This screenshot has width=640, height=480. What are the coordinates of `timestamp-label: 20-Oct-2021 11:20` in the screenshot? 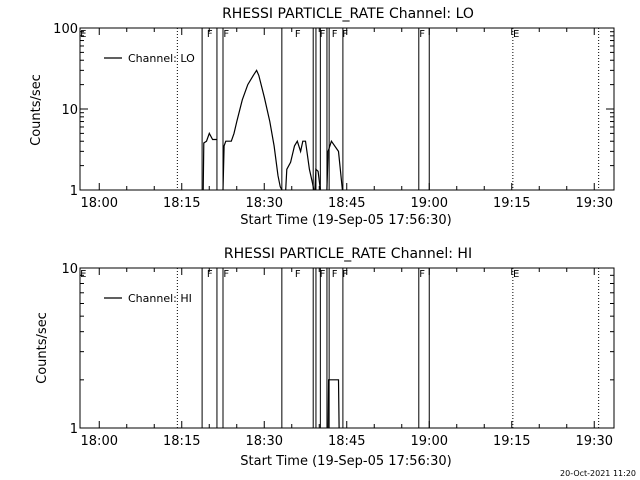 It's located at (598, 473).